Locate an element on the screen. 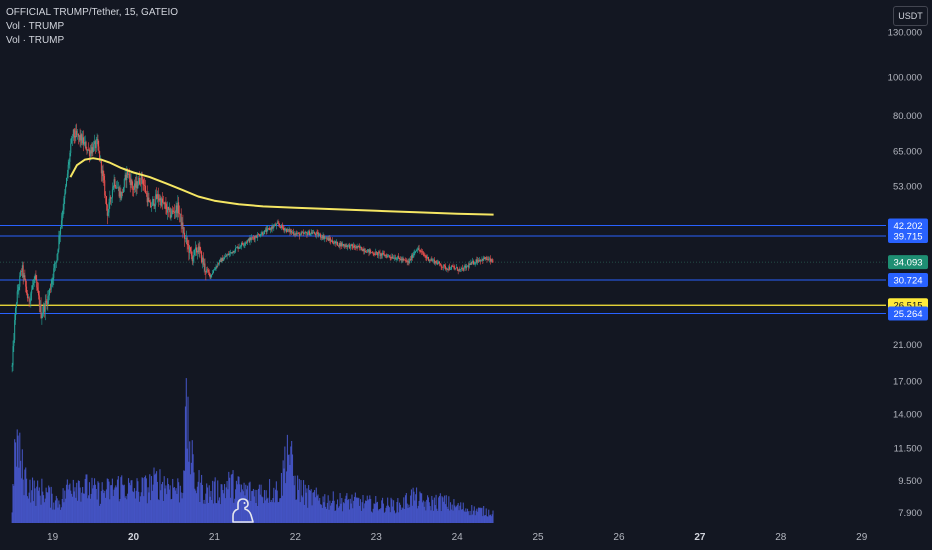 This screenshot has width=932, height=550. symbol-title: OFFICIAL TRUMP/Tether, 15, GATEIO is located at coordinates (92, 12).